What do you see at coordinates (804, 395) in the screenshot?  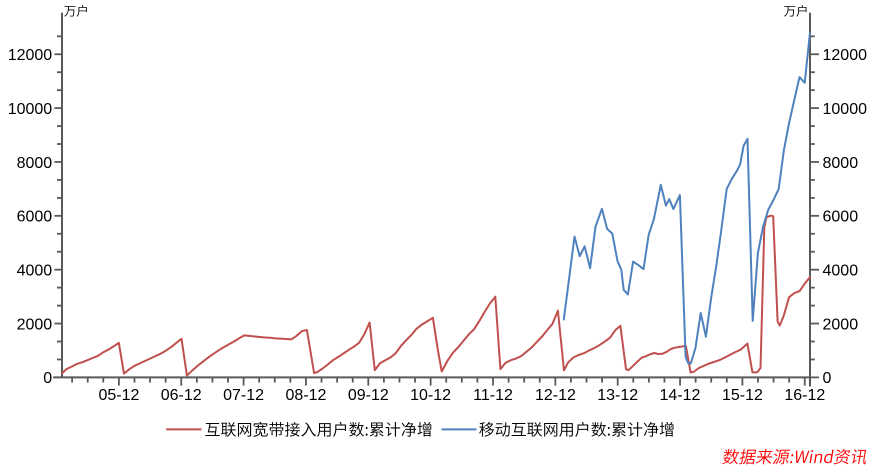 I see `svg-text: 16-12` at bounding box center [804, 395].